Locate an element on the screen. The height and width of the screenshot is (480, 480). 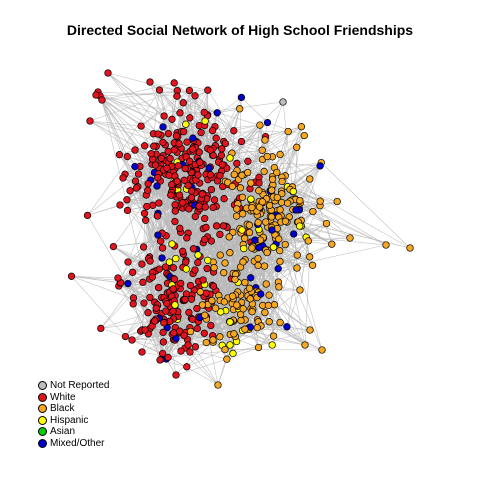
legend-item-asian: Asian is located at coordinates (73, 432).